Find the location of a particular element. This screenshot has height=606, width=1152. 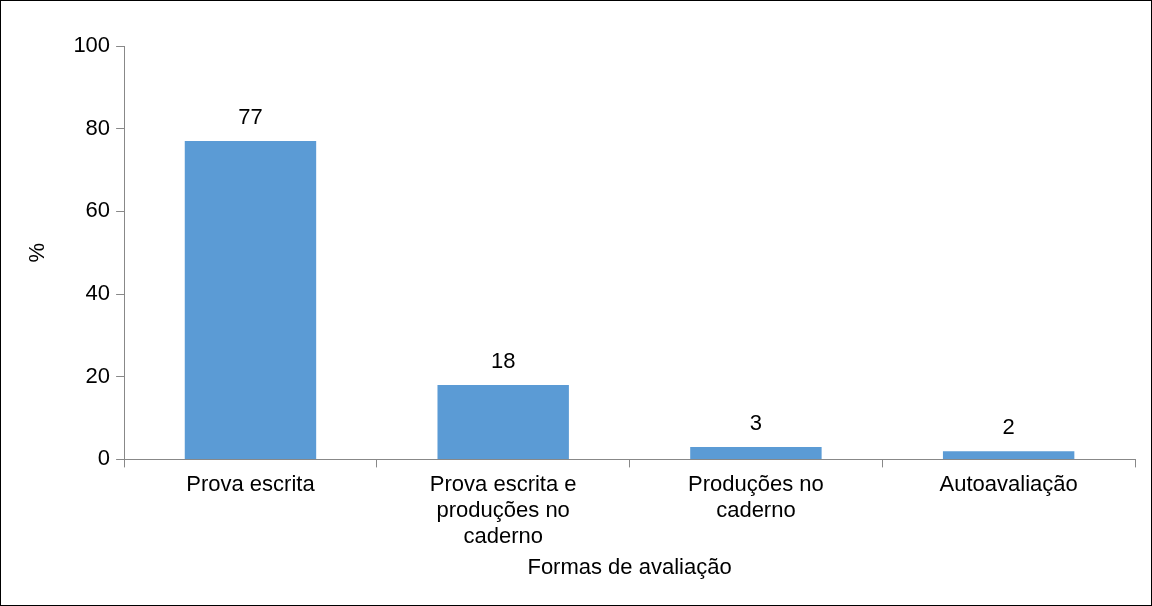

y-tick-label: 40 is located at coordinates (98, 293).